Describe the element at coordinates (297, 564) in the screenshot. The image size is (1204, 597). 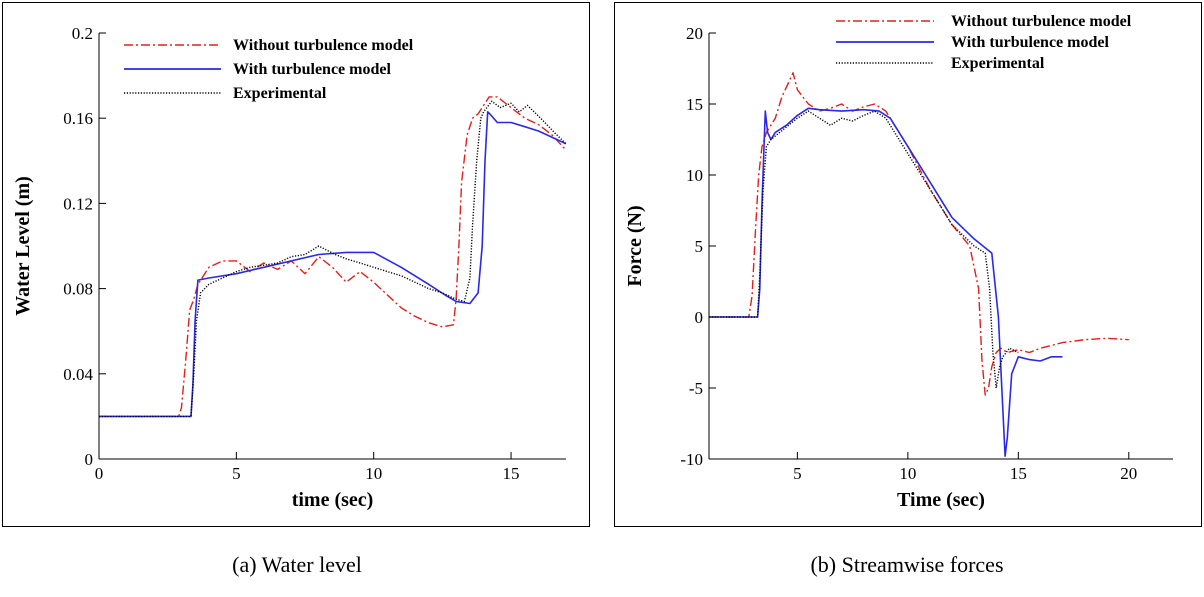
I see `caption-water-level: (a) Water level` at that location.